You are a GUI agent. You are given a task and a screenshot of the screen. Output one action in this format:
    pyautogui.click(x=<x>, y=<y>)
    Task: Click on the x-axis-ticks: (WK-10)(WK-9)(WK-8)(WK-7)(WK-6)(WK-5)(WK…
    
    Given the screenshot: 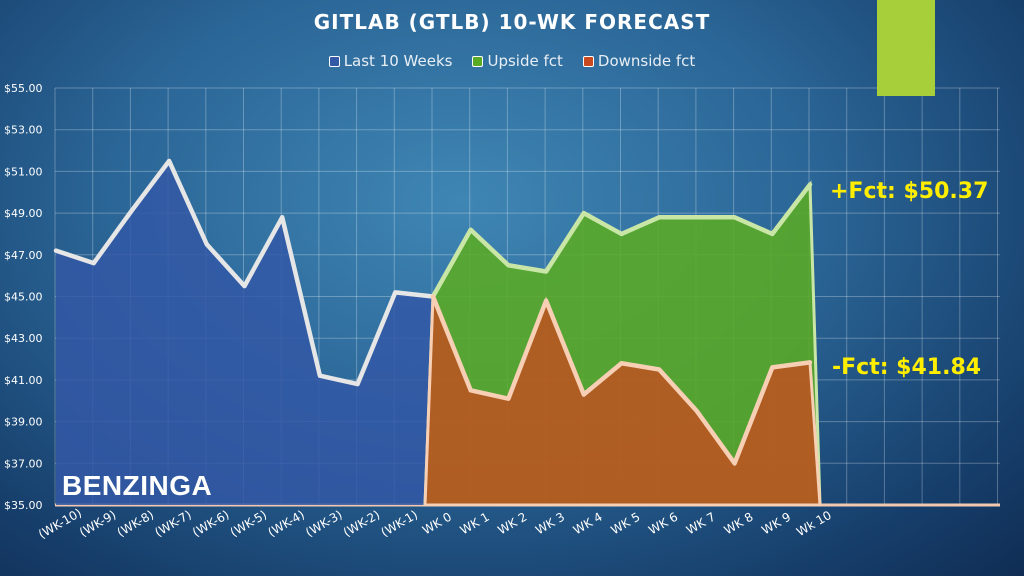 What is the action you would take?
    pyautogui.click(x=435, y=524)
    